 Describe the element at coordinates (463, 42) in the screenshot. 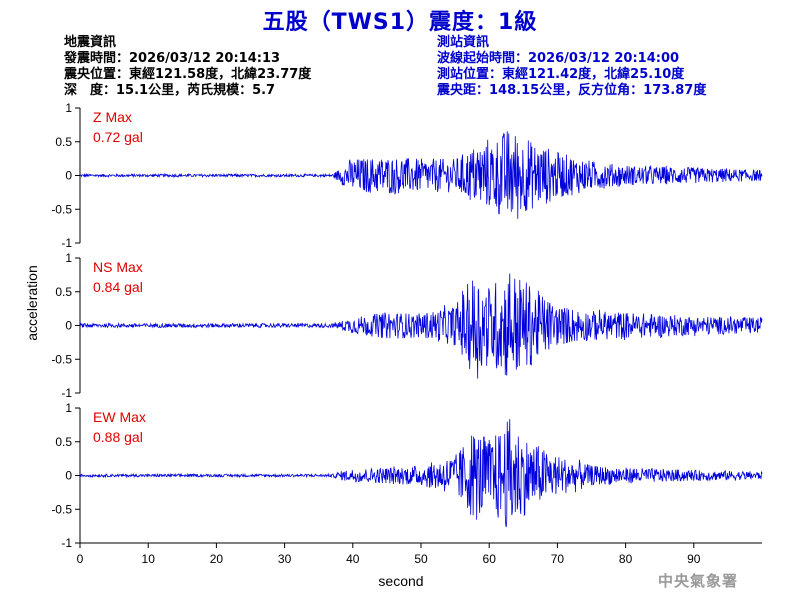

I see `station-info-heading: 測站資訊` at that location.